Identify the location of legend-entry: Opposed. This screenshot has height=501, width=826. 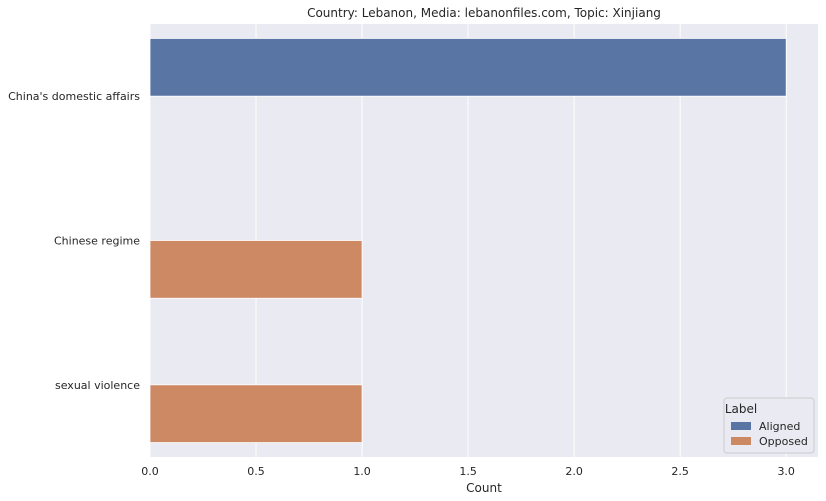
(783, 441).